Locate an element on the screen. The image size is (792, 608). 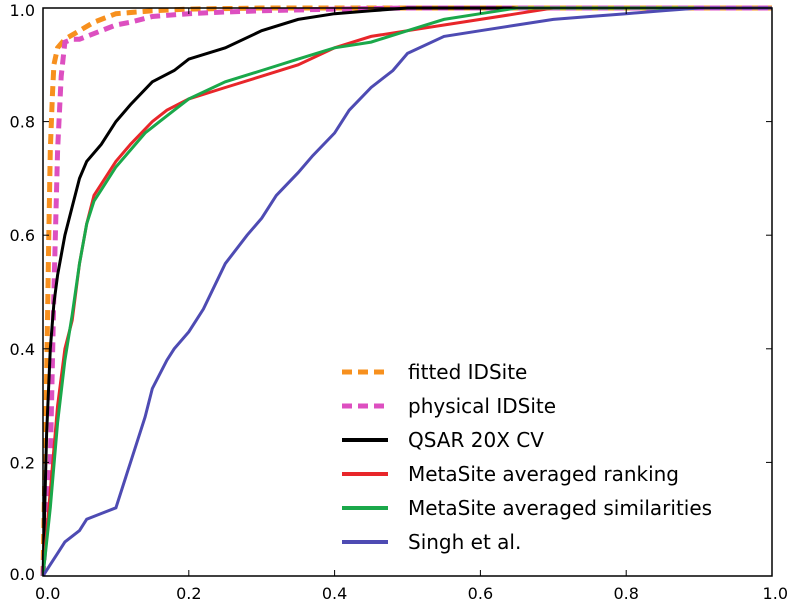
y-tick-label: 1.0 is located at coordinates (22, 10).